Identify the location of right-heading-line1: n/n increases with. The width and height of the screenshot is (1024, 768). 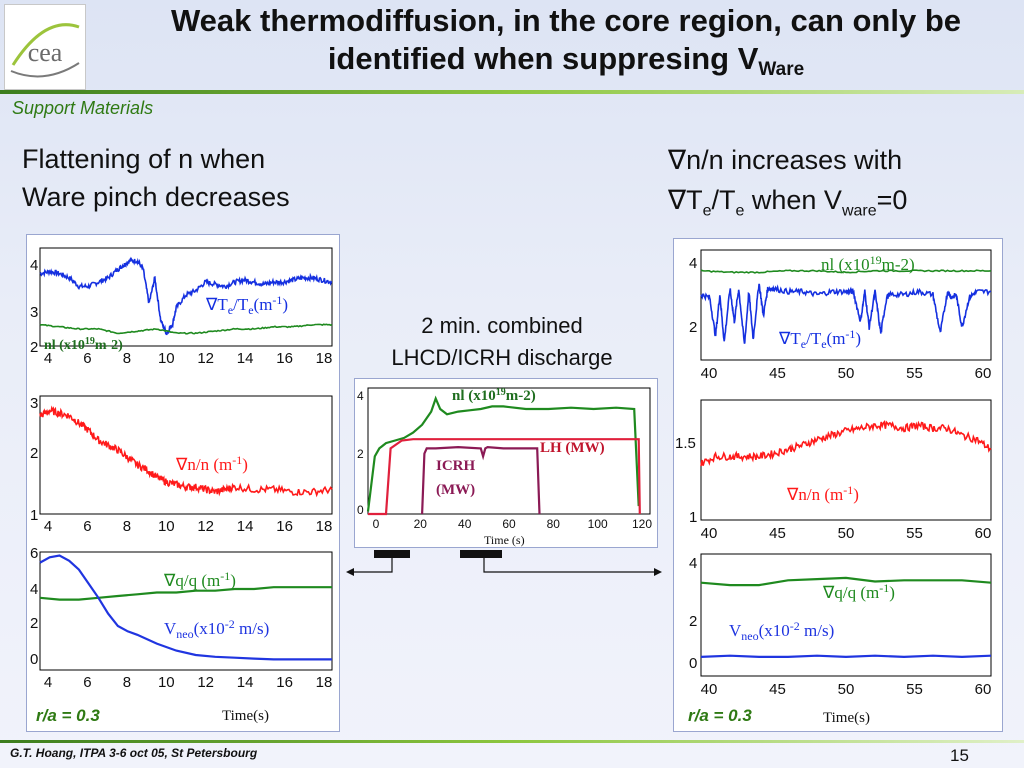
(794, 160).